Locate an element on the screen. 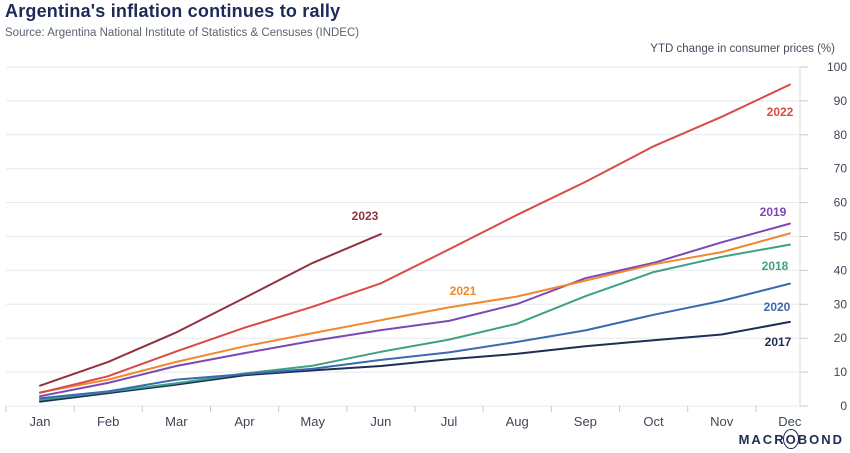  series-line-2023 is located at coordinates (210, 310).